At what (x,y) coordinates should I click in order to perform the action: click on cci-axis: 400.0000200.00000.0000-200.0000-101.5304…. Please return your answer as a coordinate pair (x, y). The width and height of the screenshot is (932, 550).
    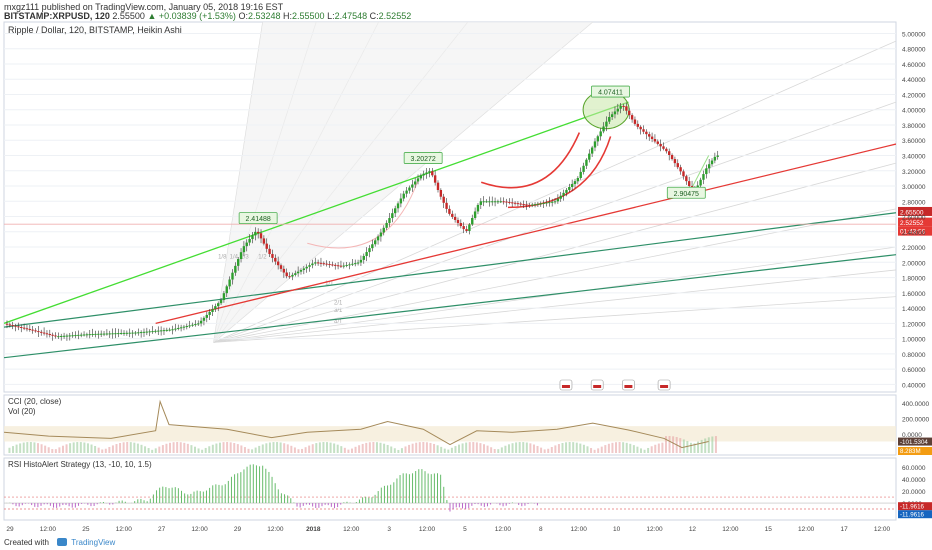
    Looking at the image, I should click on (915, 428).